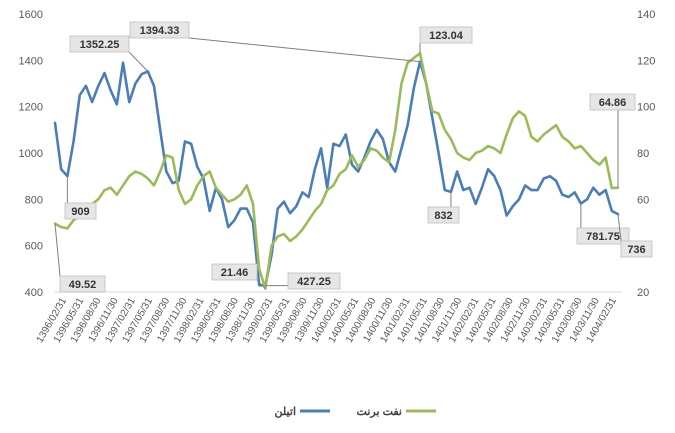  I want to click on right-y-tick-label: 100, so click(646, 108).